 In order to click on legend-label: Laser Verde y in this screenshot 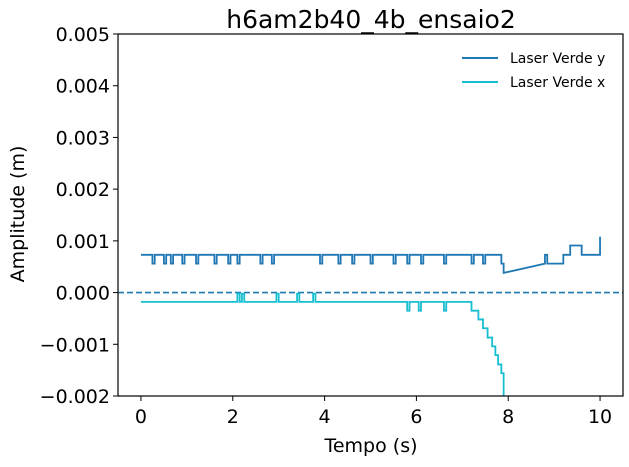, I will do `click(557, 59)`.